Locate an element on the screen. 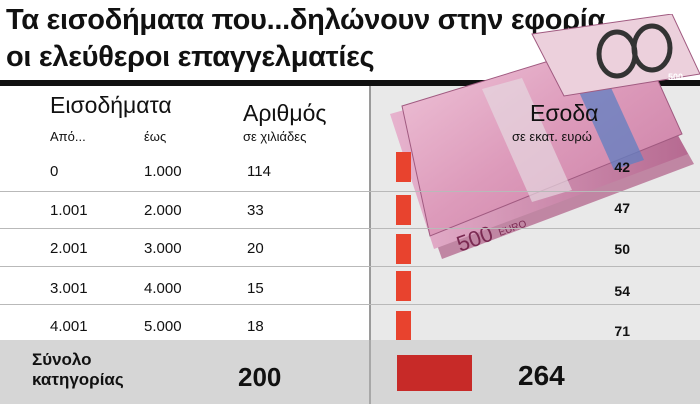  row-from: 2.001 is located at coordinates (69, 248).